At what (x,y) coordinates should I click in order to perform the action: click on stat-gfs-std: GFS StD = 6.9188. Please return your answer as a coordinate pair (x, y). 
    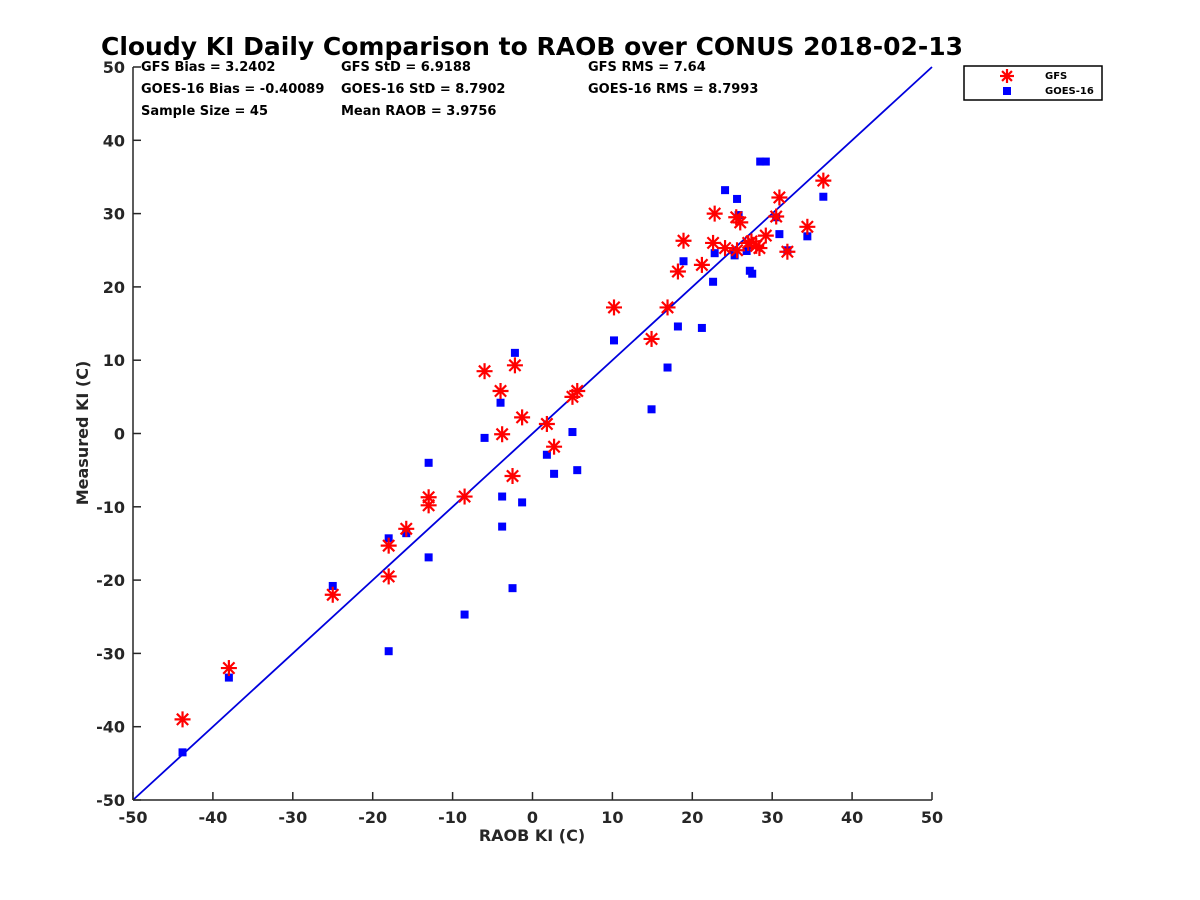
    Looking at the image, I should click on (406, 67).